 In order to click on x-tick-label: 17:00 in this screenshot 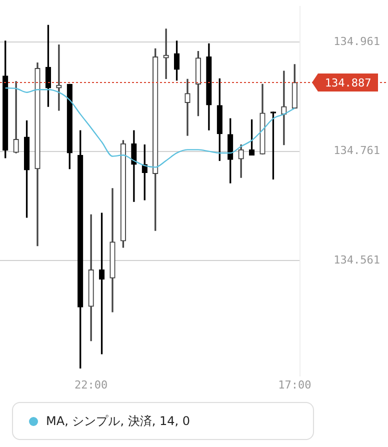, I will do `click(295, 385)`.